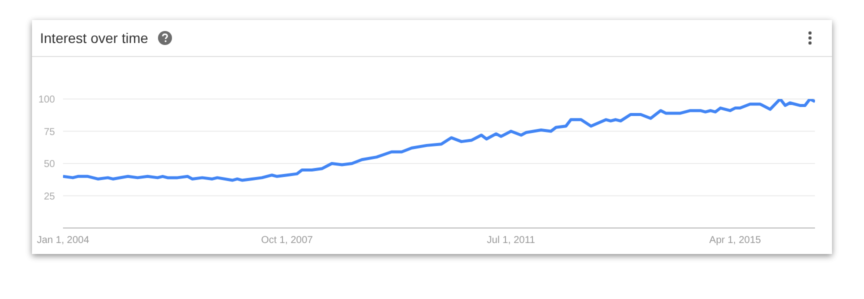 This screenshot has width=864, height=299. I want to click on y-tick-label: 75, so click(50, 132).